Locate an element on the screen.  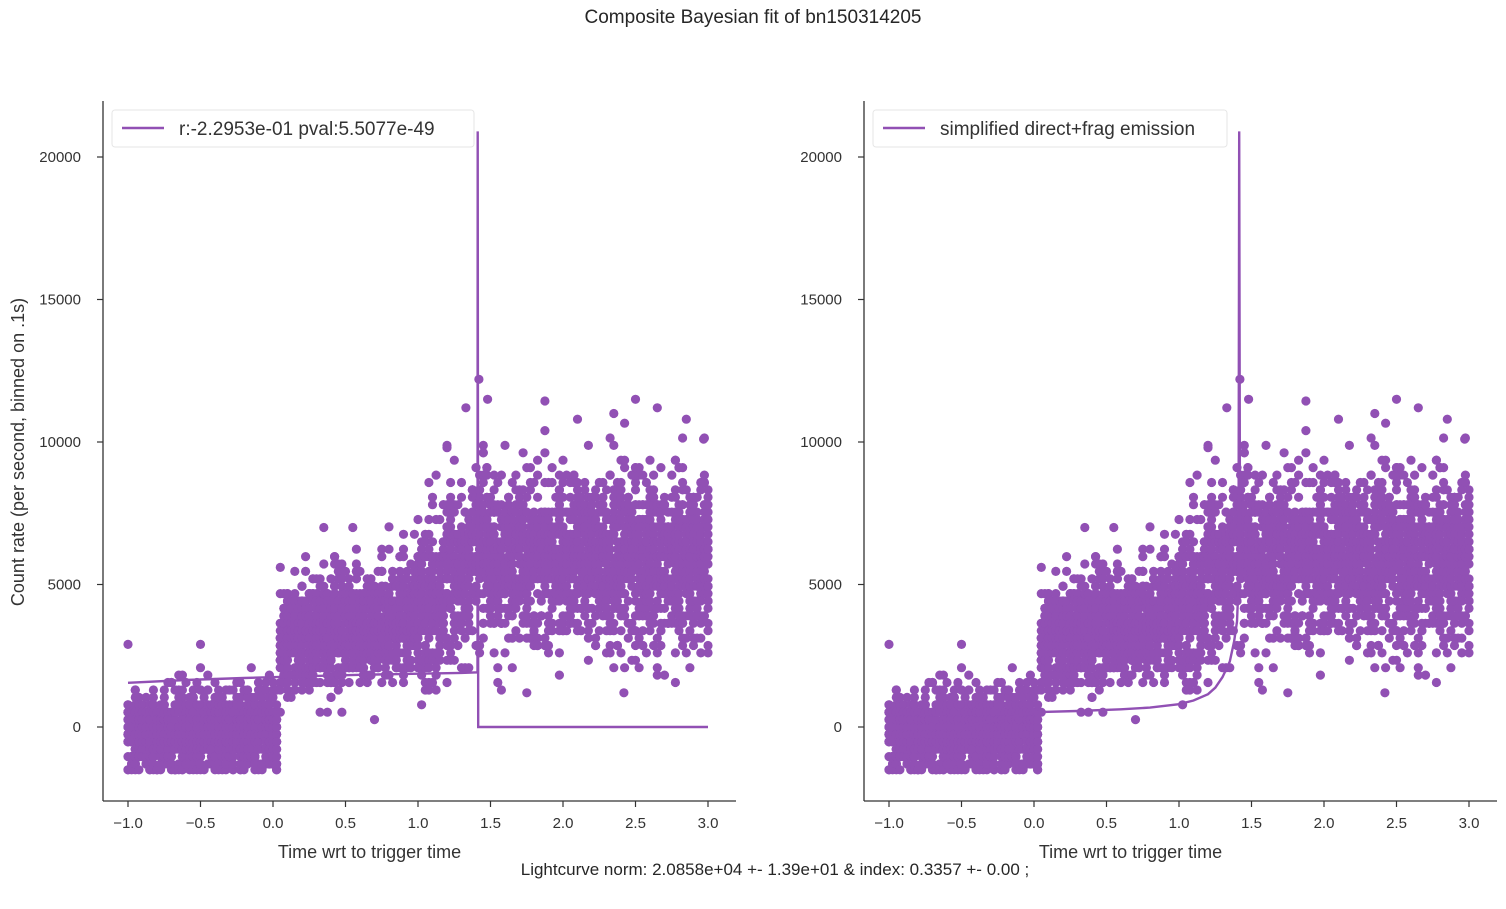
x-tick-label: −1.0 is located at coordinates (128, 823).